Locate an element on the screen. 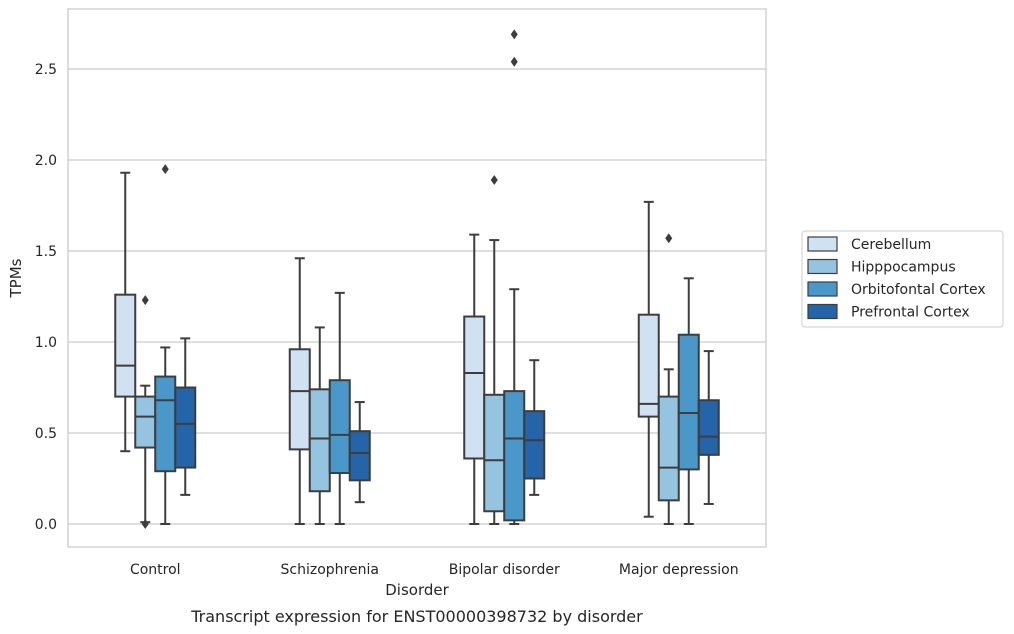 The image size is (1014, 634). legend-label: Prefrontal Cortex is located at coordinates (910, 313).